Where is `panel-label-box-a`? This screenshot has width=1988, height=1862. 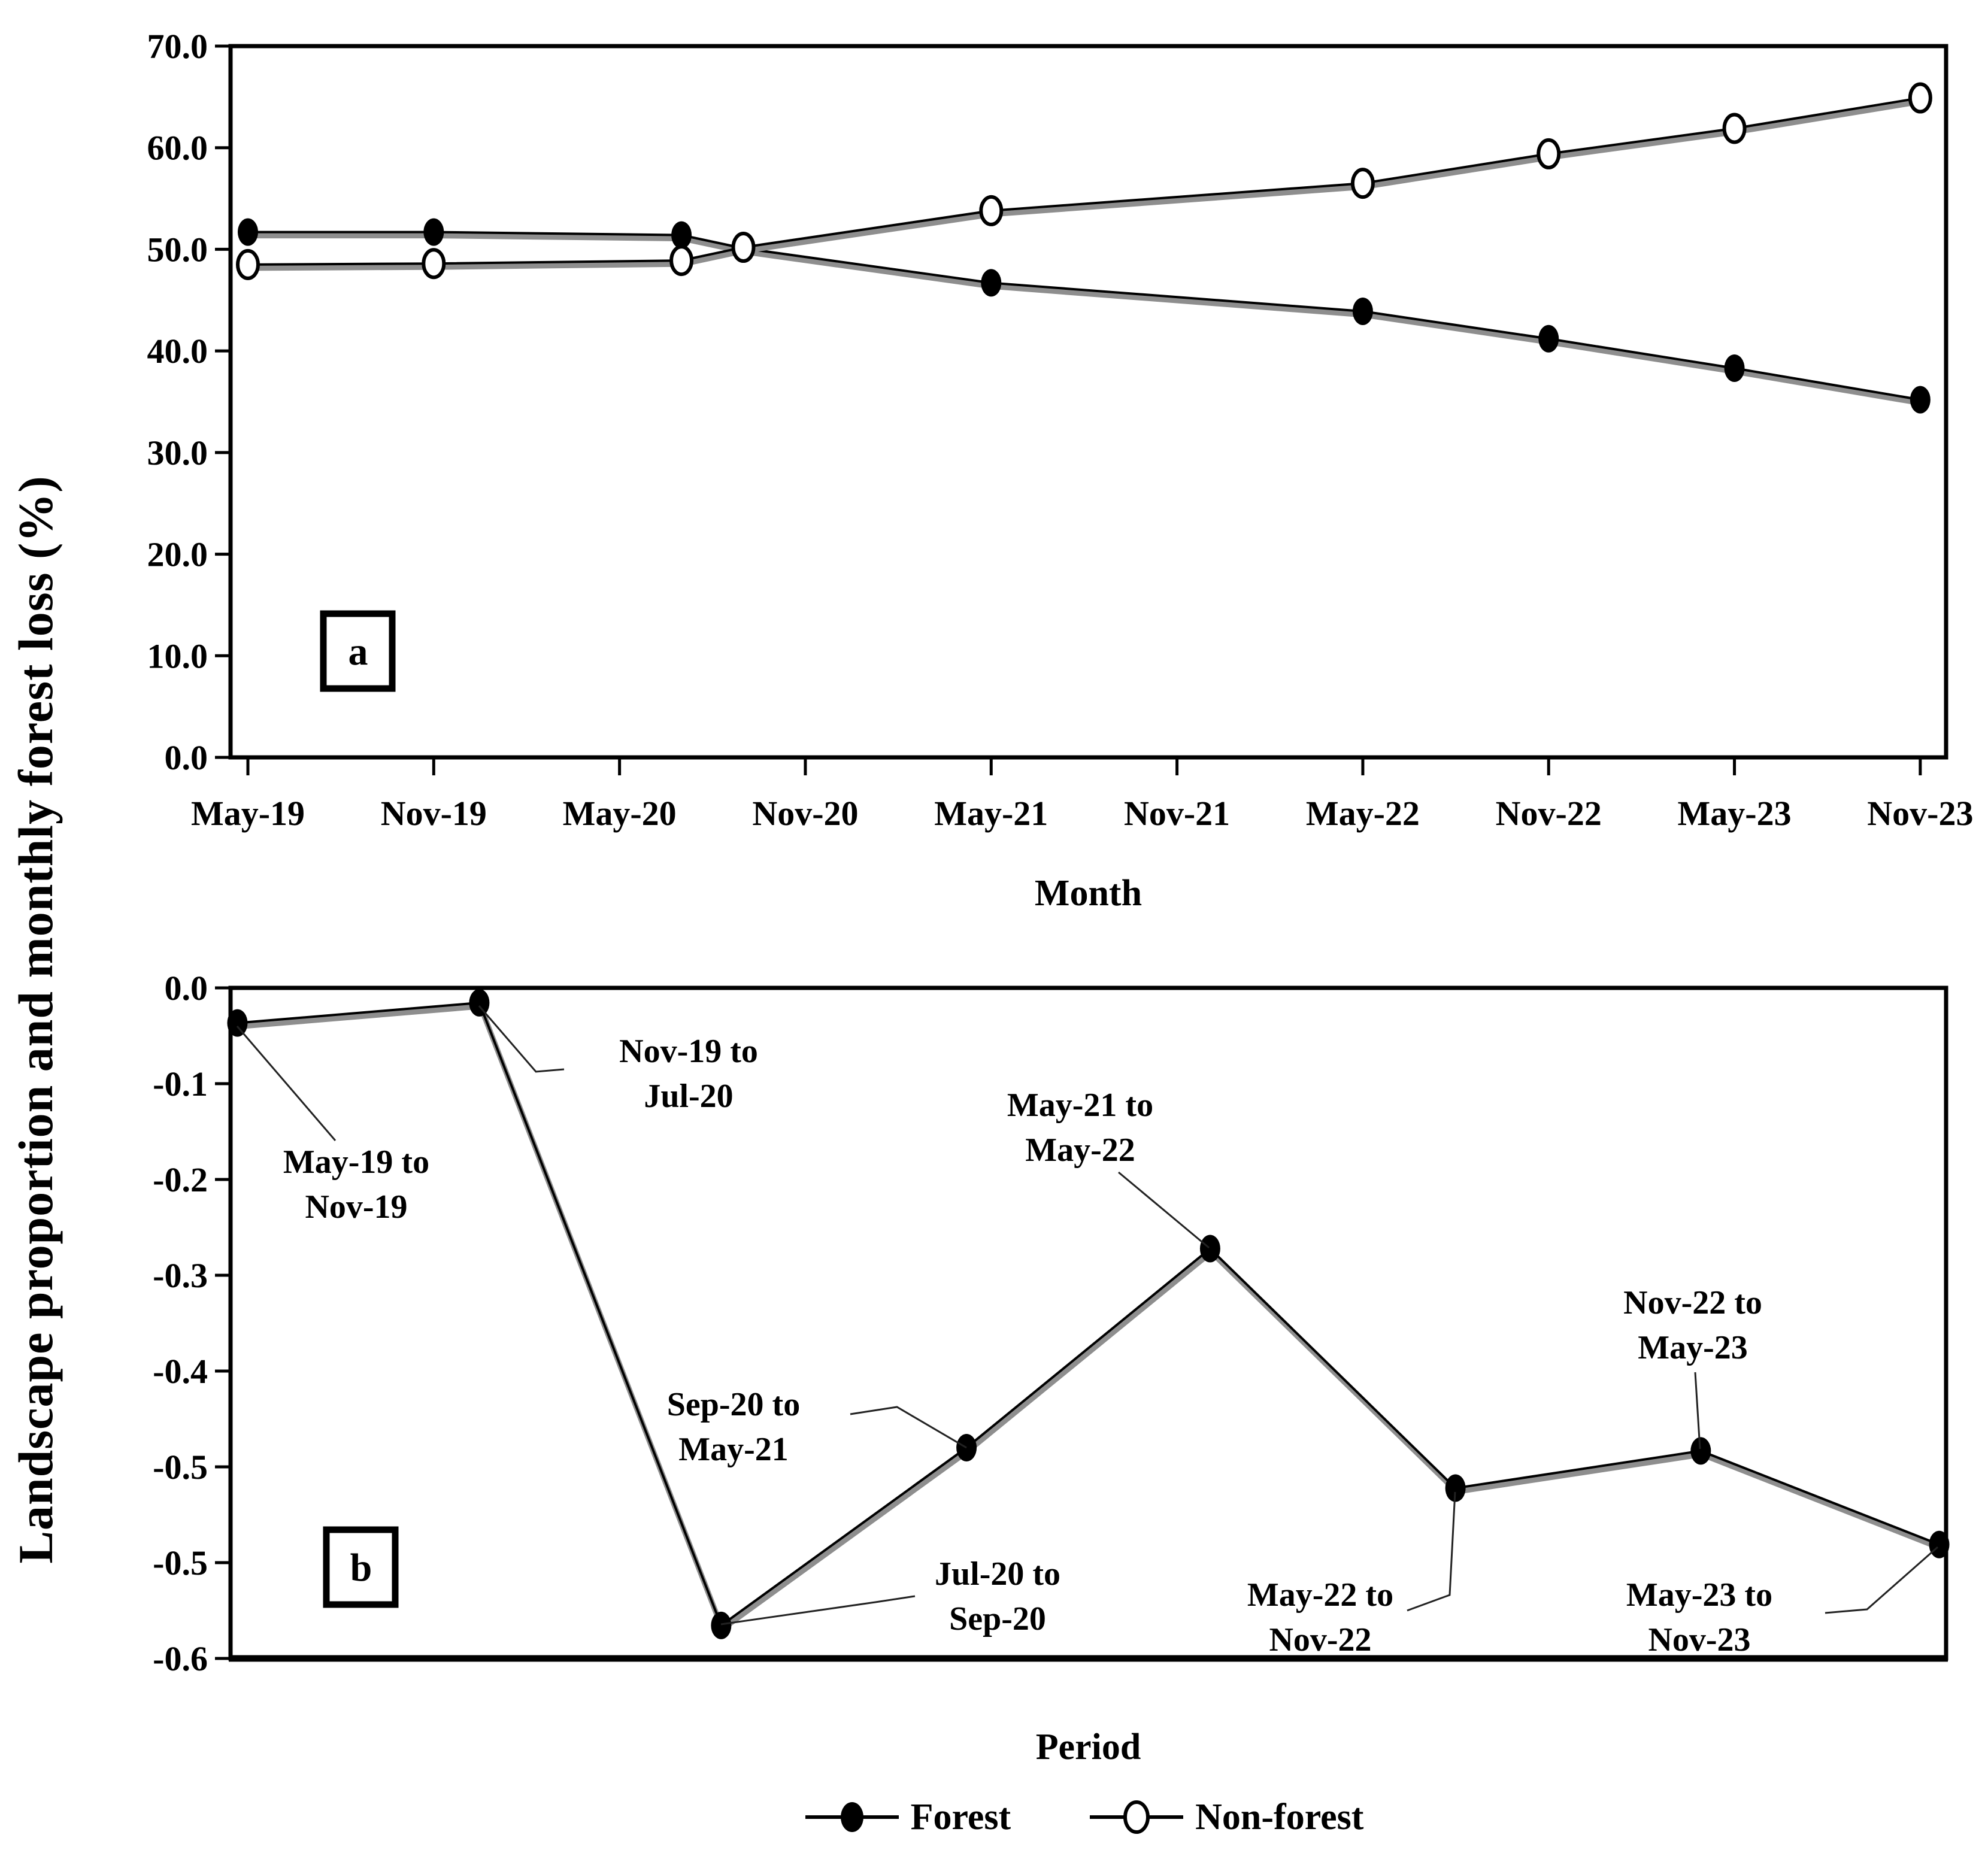 panel-label-box-a is located at coordinates (358, 651).